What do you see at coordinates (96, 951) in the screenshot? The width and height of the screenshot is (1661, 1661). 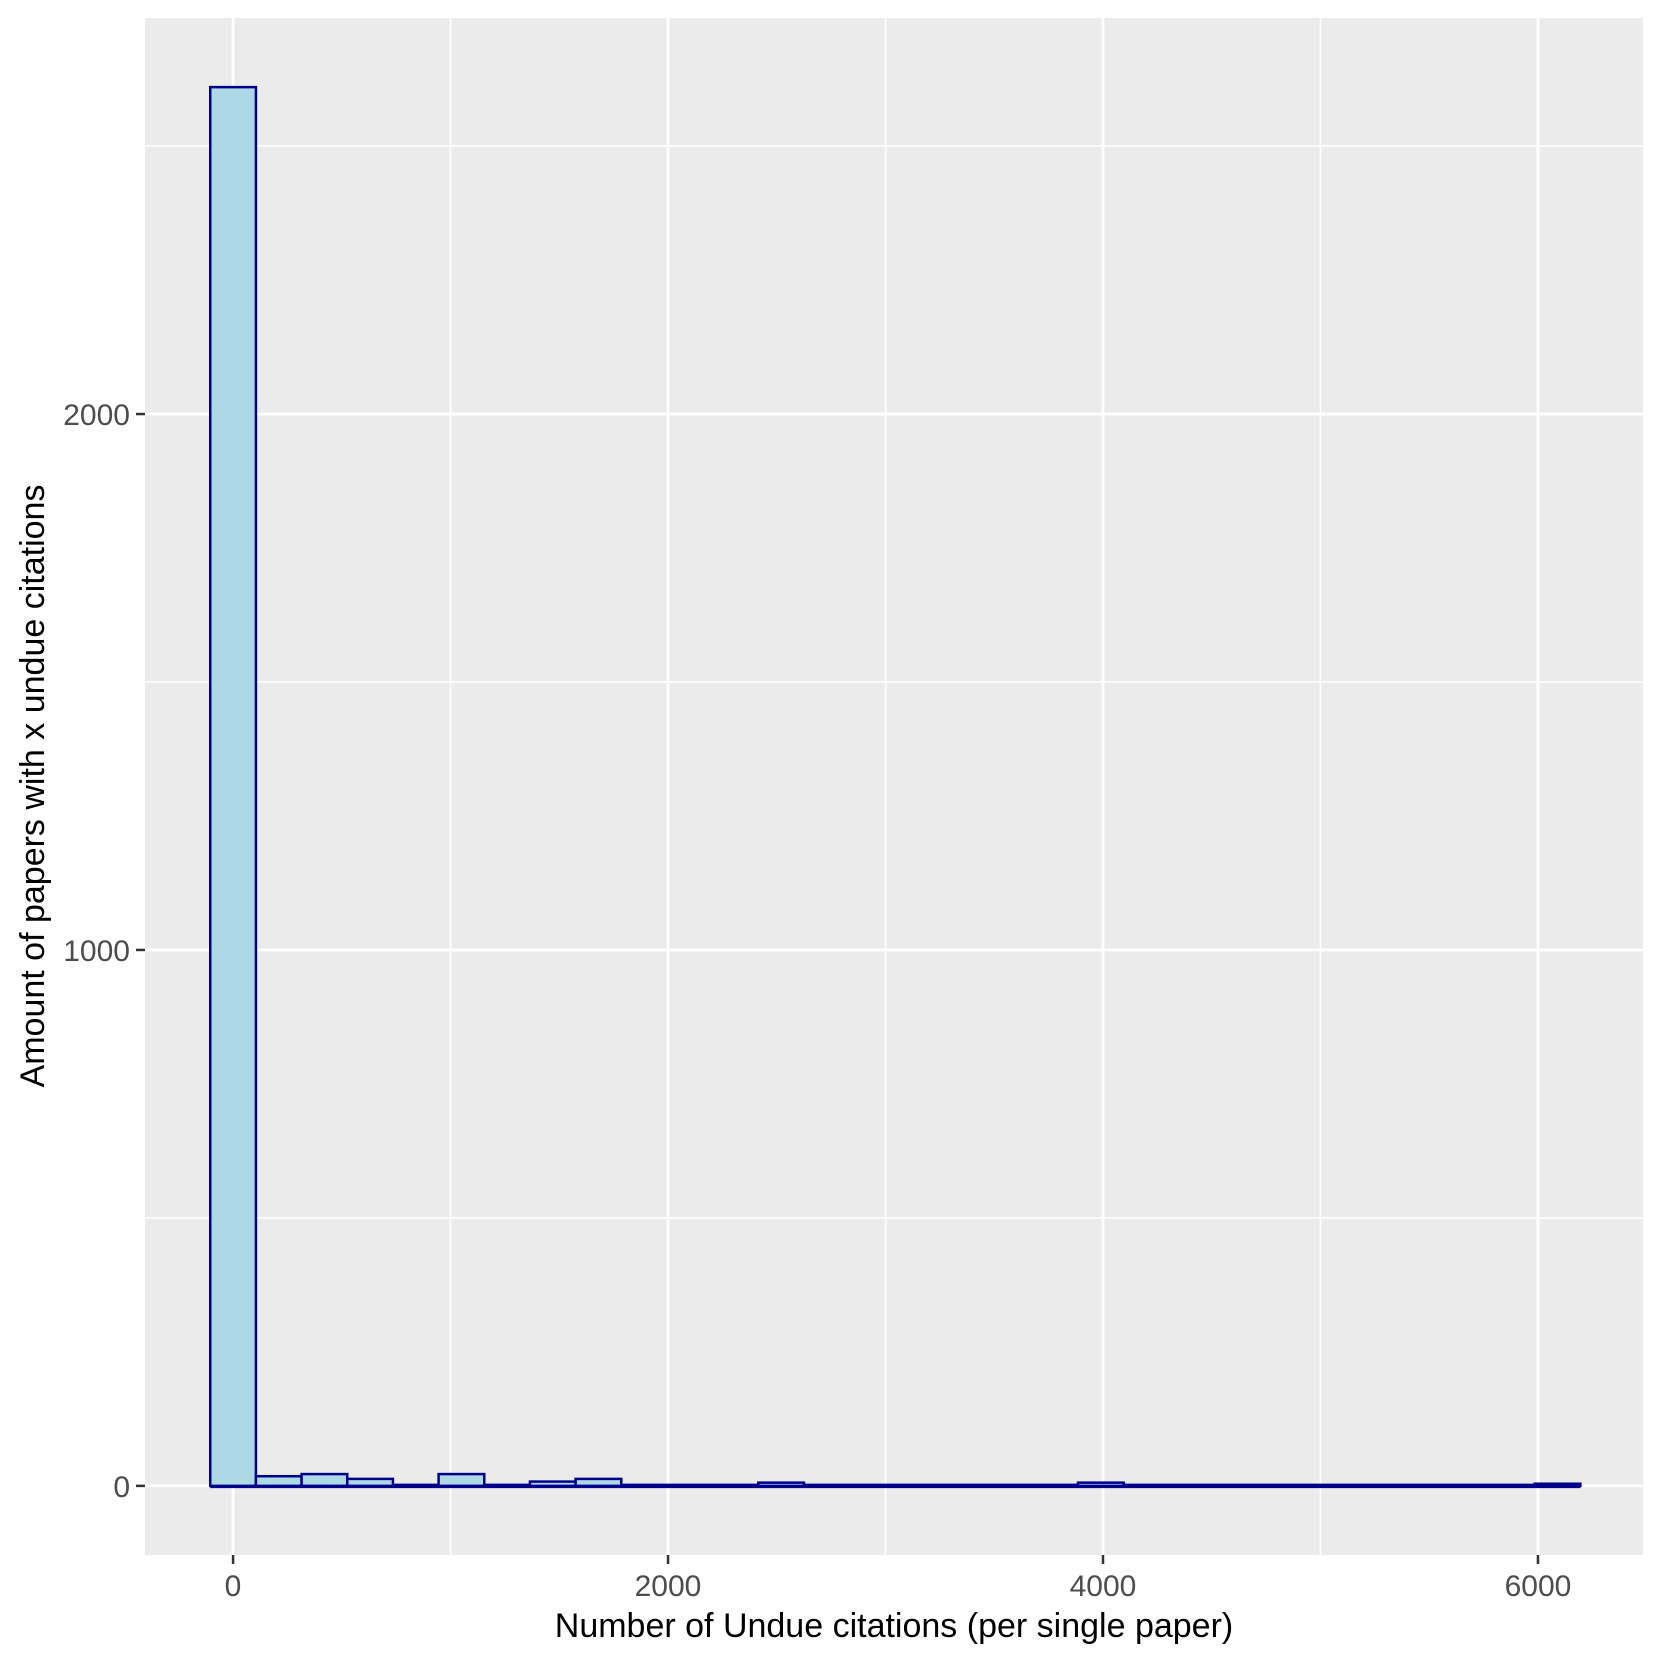 I see `y-tick-label-1000: 1000` at bounding box center [96, 951].